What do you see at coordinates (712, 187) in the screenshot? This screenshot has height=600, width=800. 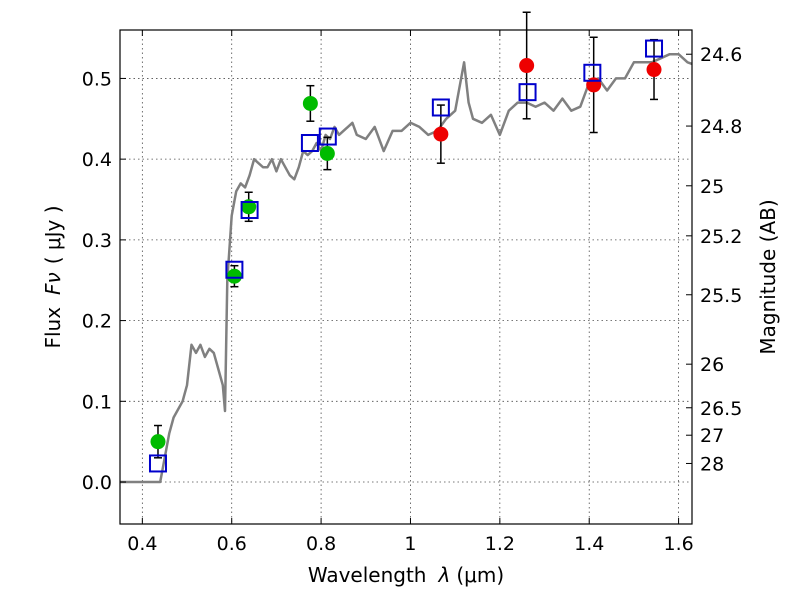 I see `right-tick-label: 25` at bounding box center [712, 187].